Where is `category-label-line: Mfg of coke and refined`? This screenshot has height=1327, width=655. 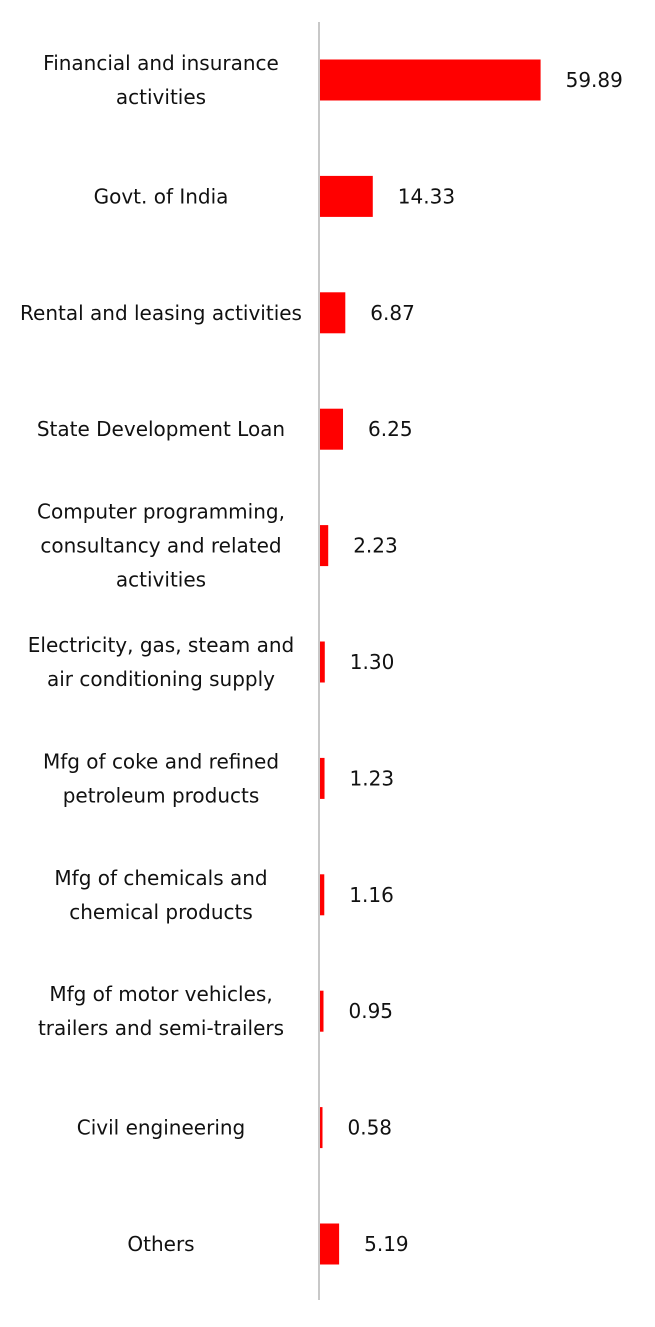
category-label-line: Mfg of coke and refined is located at coordinates (161, 761).